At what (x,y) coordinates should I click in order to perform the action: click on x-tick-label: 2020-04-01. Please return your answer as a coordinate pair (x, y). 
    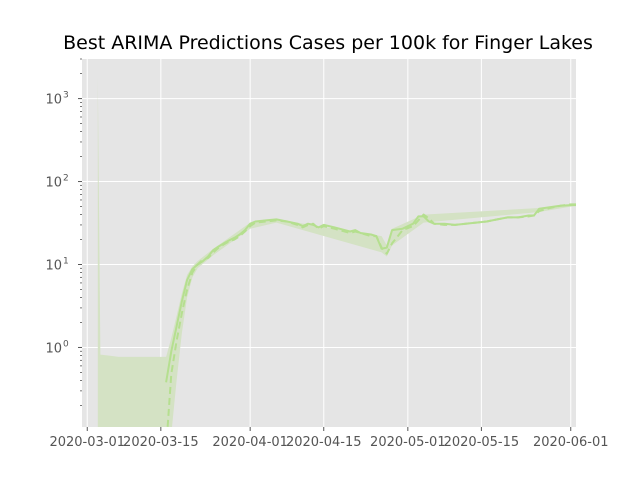
    Looking at the image, I should click on (250, 442).